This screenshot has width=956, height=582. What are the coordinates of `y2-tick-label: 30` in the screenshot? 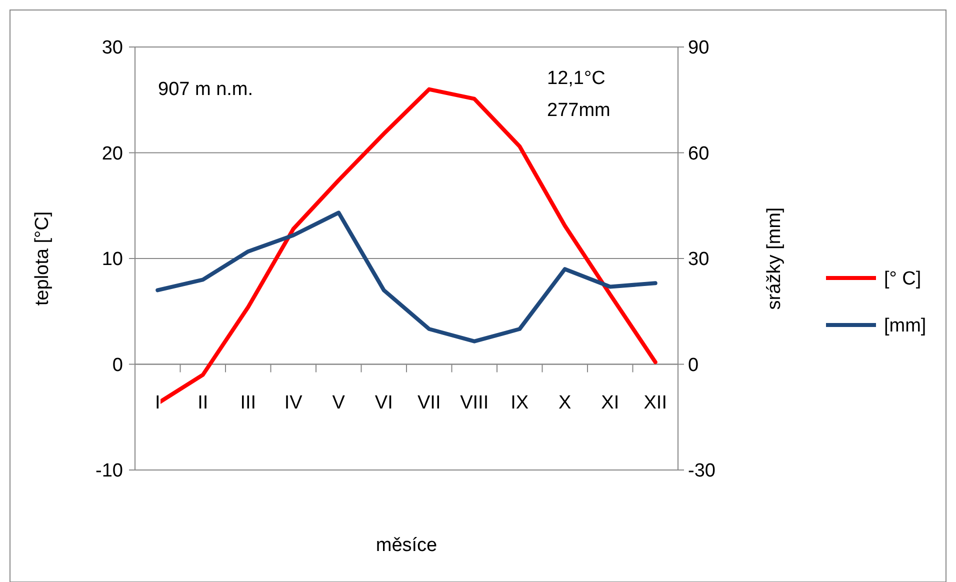 It's located at (699, 259).